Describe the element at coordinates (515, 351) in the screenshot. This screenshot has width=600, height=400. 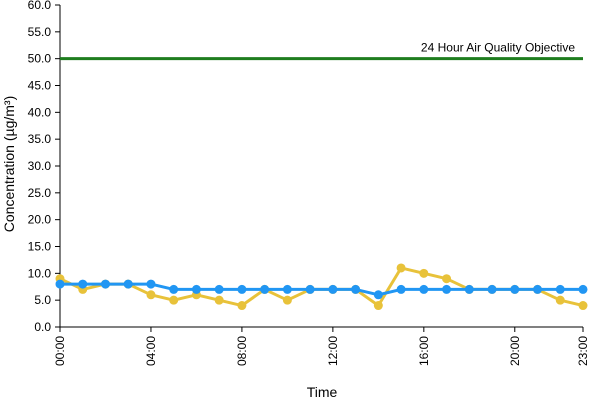
I see `x-tick-label: 20:00` at that location.